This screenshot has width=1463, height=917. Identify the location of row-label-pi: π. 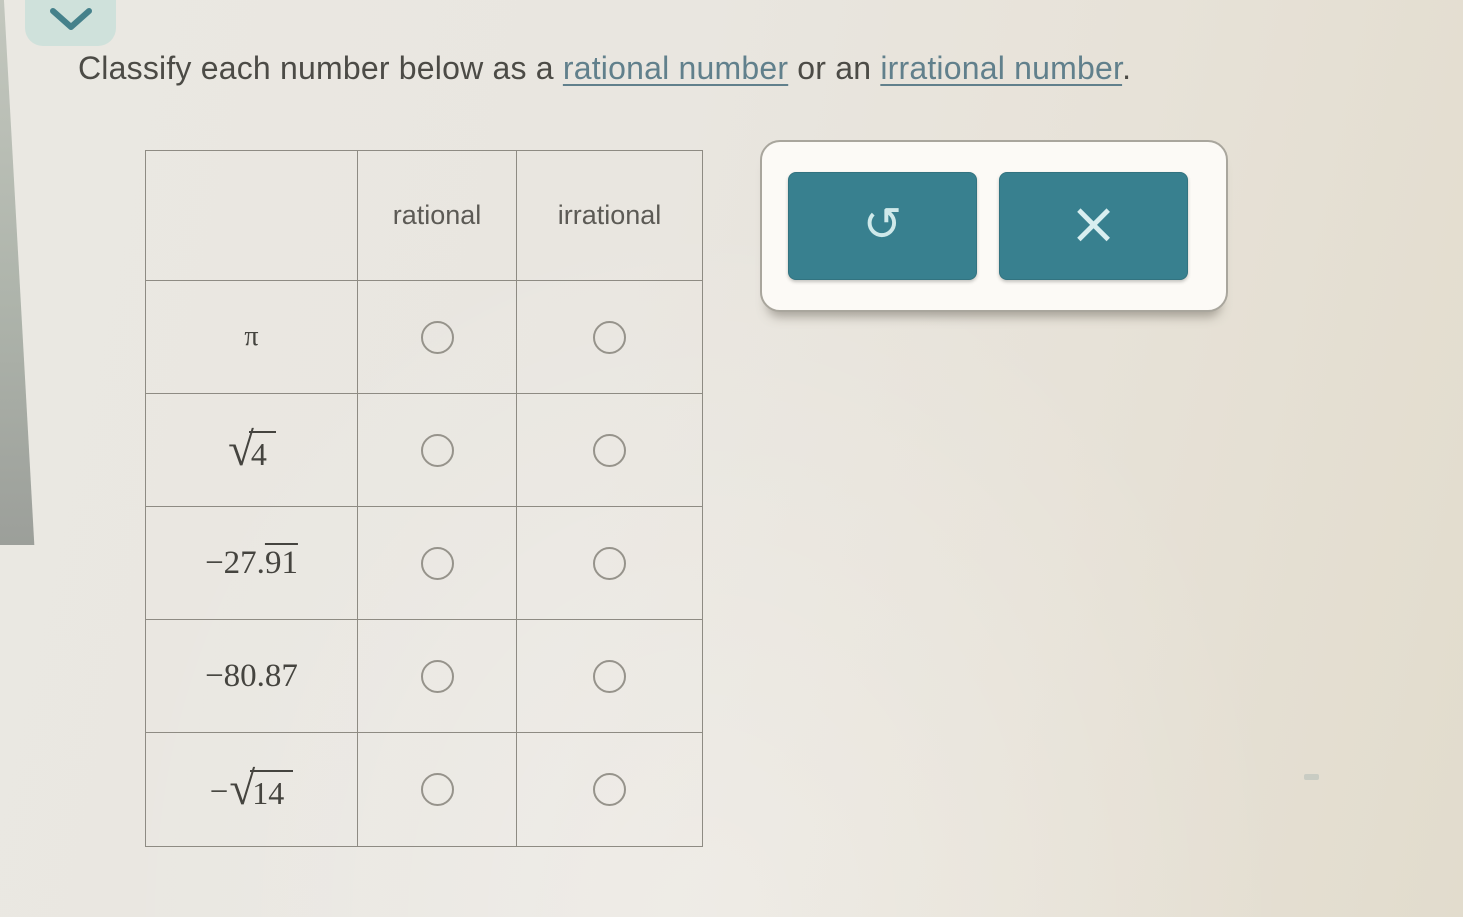
(252, 337).